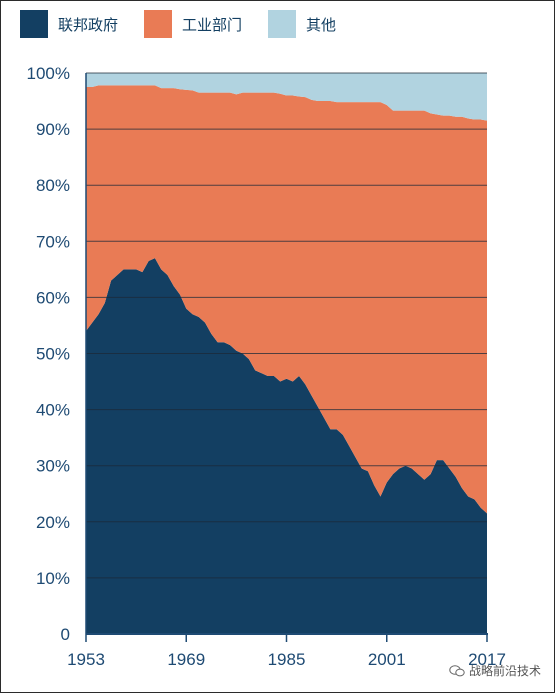 Image resolution: width=555 pixels, height=693 pixels. I want to click on x-tick-labels: 1953 1969 1985 2001 2017, so click(286, 651).